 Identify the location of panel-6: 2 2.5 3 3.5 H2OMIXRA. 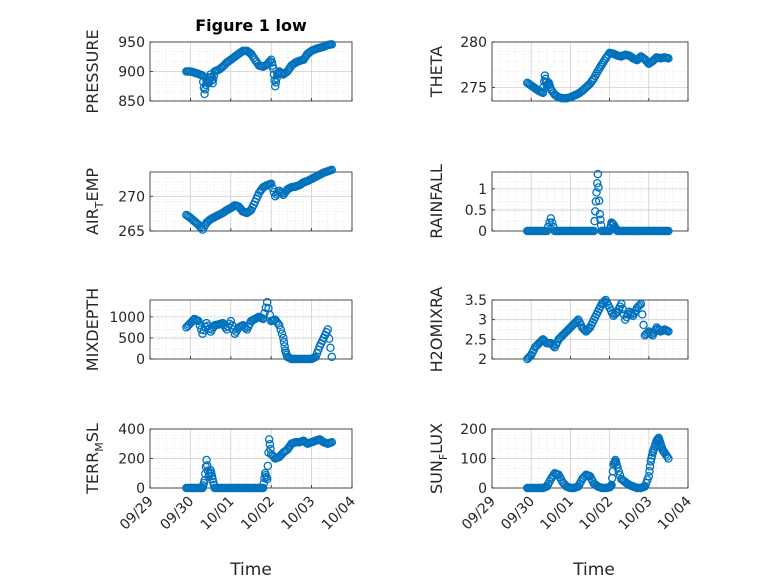
(558, 330).